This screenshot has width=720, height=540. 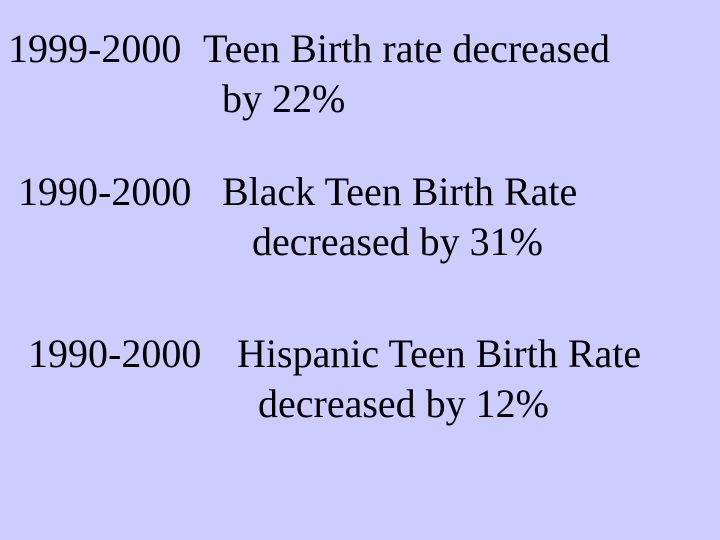 What do you see at coordinates (439, 353) in the screenshot?
I see `statement-line: Hispanic Teen Birth Rate` at bounding box center [439, 353].